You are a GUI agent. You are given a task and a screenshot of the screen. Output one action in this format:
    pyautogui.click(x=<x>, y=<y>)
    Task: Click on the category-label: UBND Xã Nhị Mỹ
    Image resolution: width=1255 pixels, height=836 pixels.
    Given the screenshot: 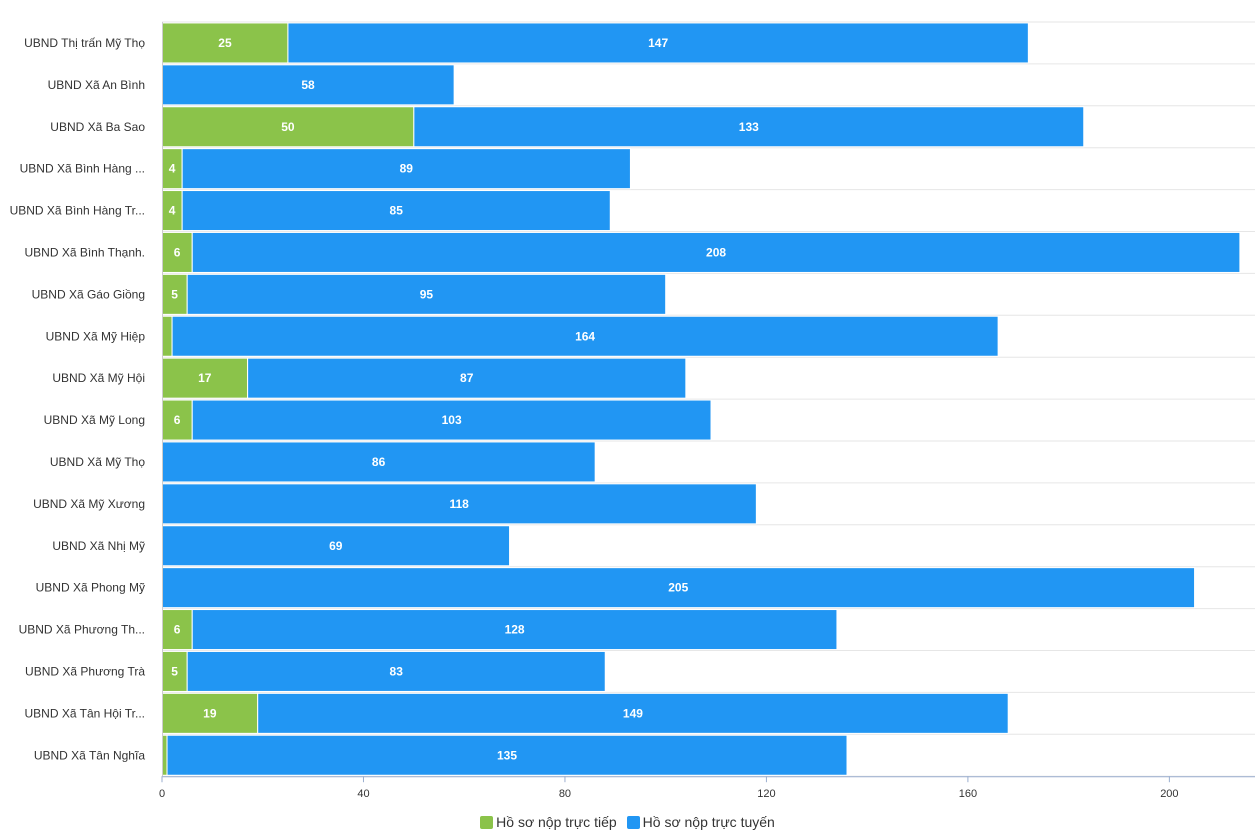 What is the action you would take?
    pyautogui.click(x=98, y=546)
    